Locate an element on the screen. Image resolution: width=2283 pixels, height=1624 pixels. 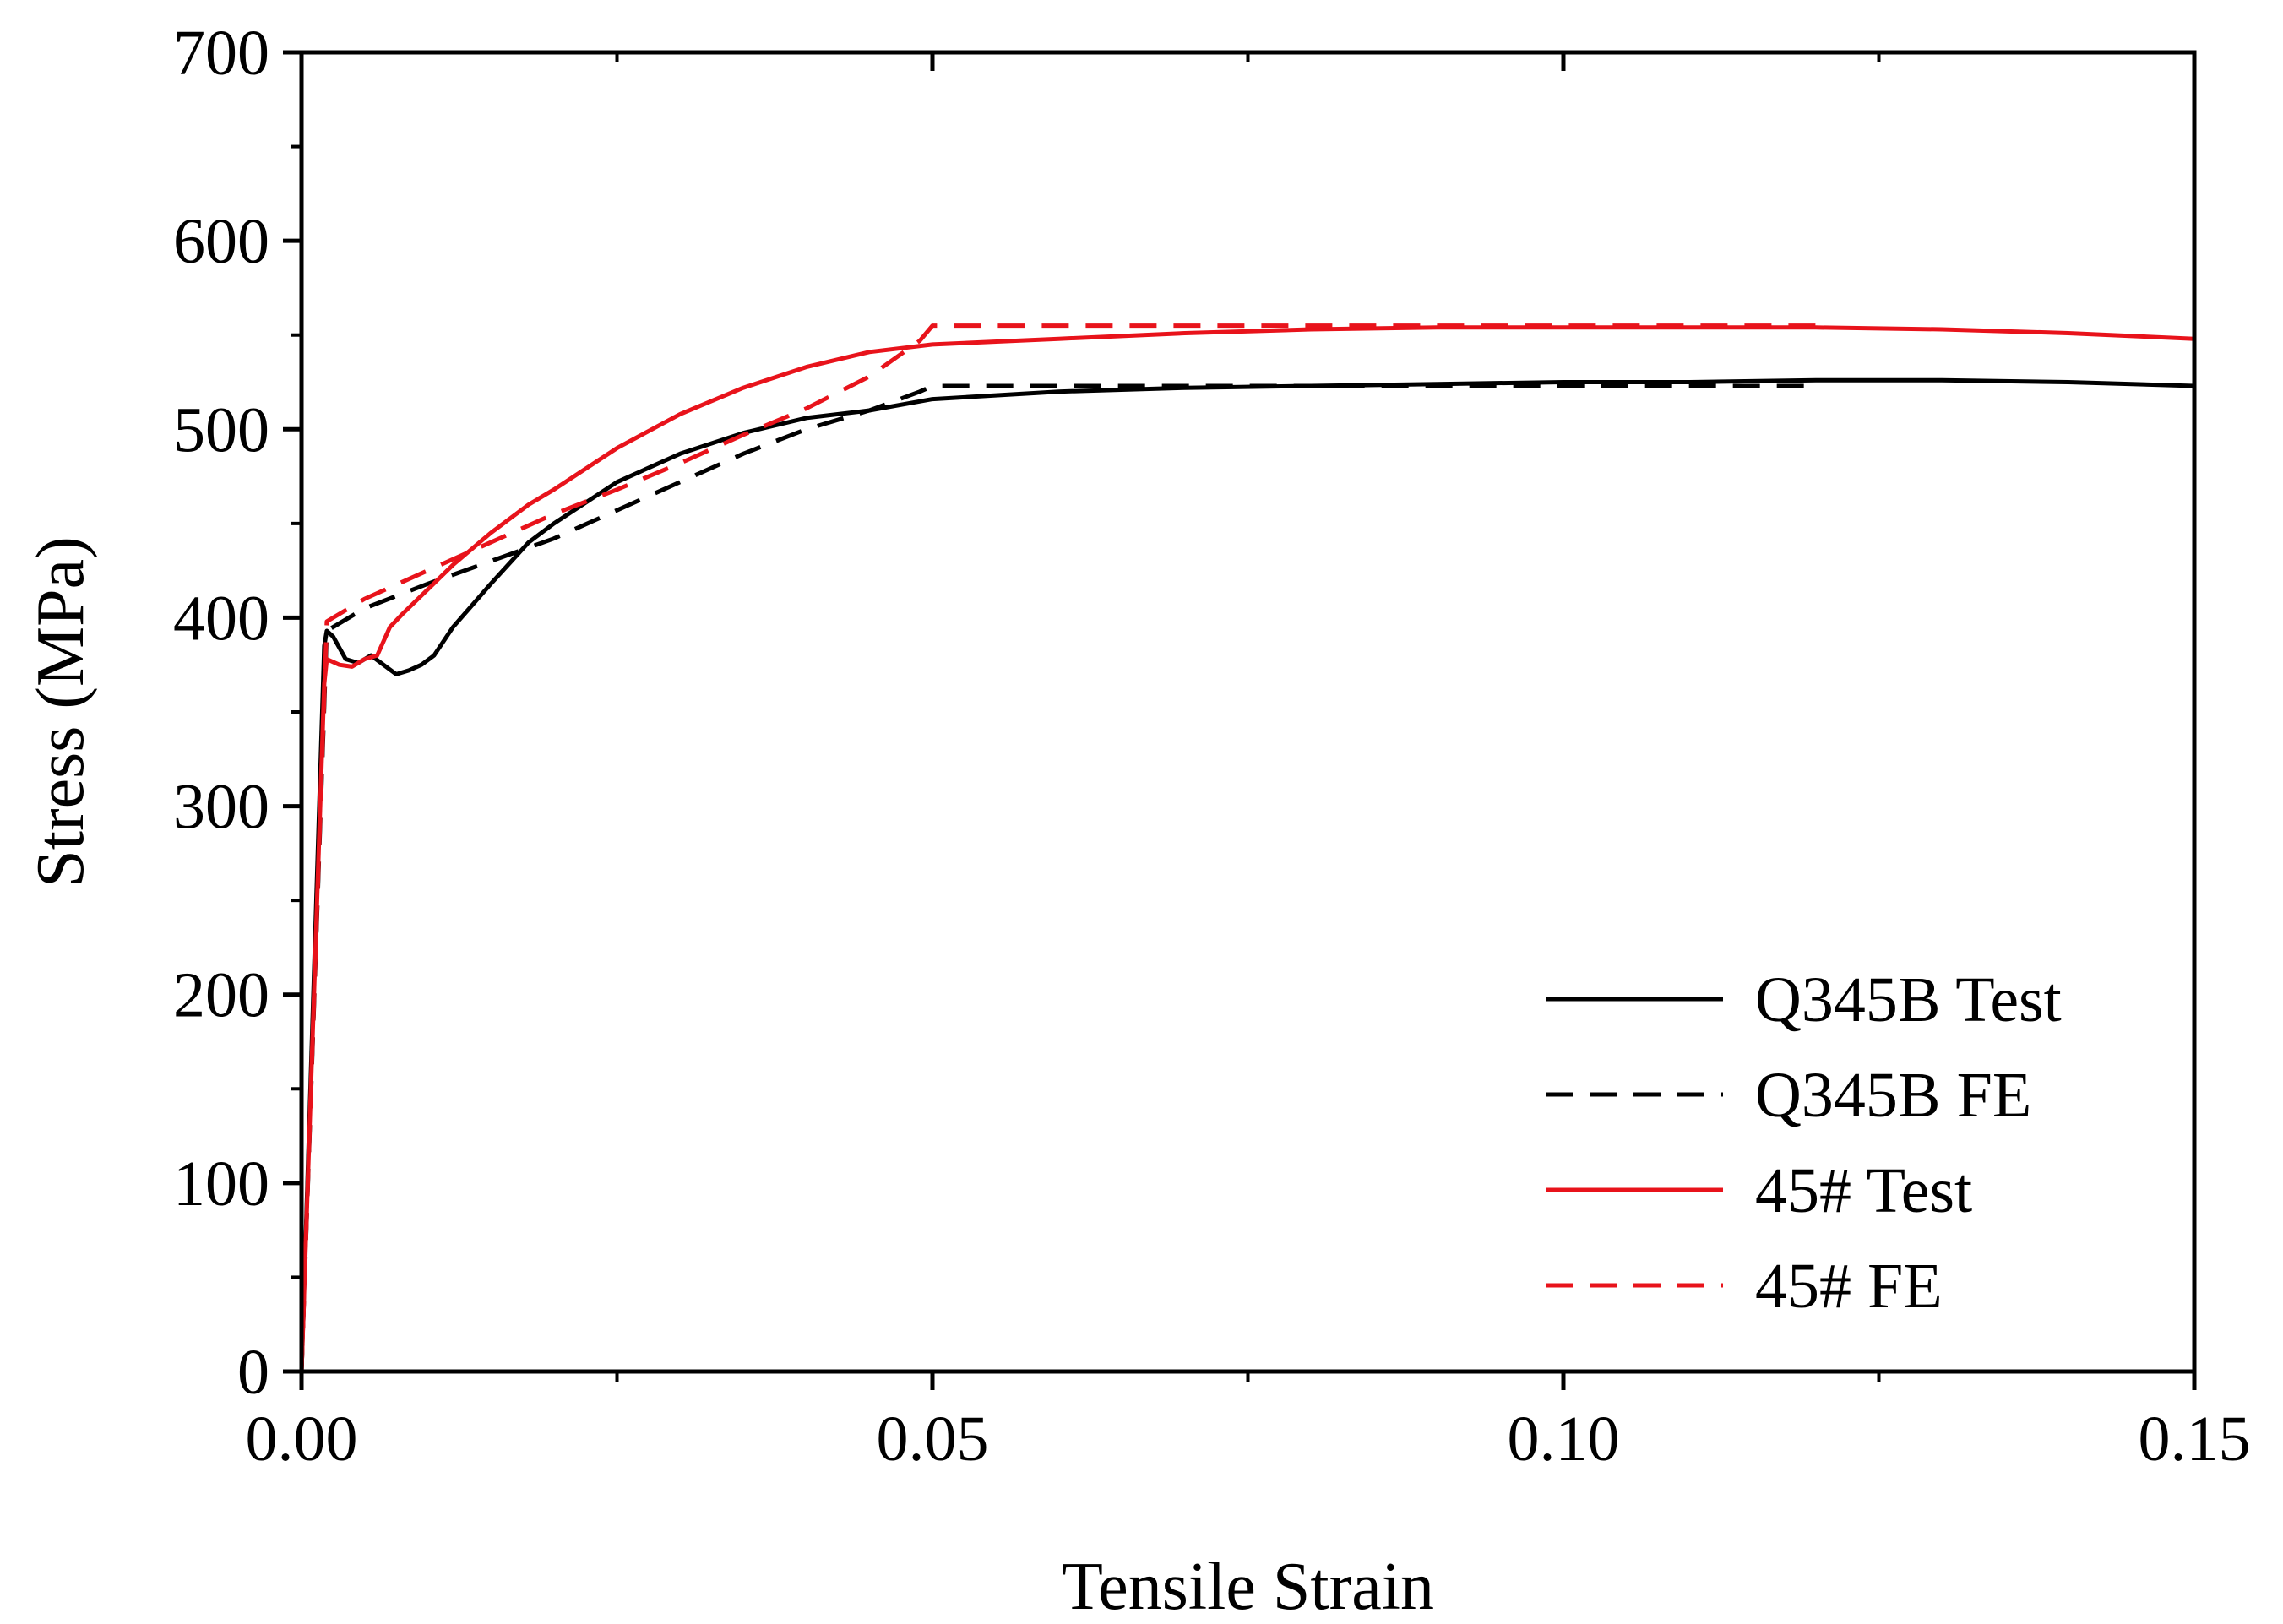
x-axis-title: Tensile Strain is located at coordinates (1248, 1587).